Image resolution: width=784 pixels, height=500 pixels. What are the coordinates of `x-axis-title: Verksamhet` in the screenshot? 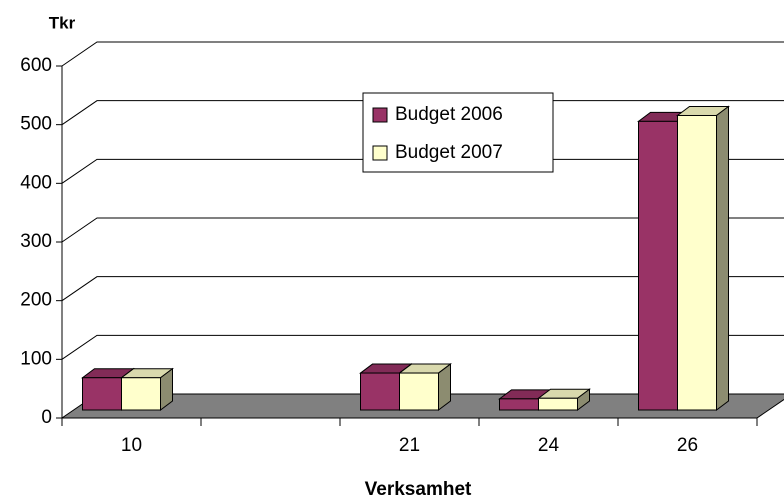 It's located at (418, 489).